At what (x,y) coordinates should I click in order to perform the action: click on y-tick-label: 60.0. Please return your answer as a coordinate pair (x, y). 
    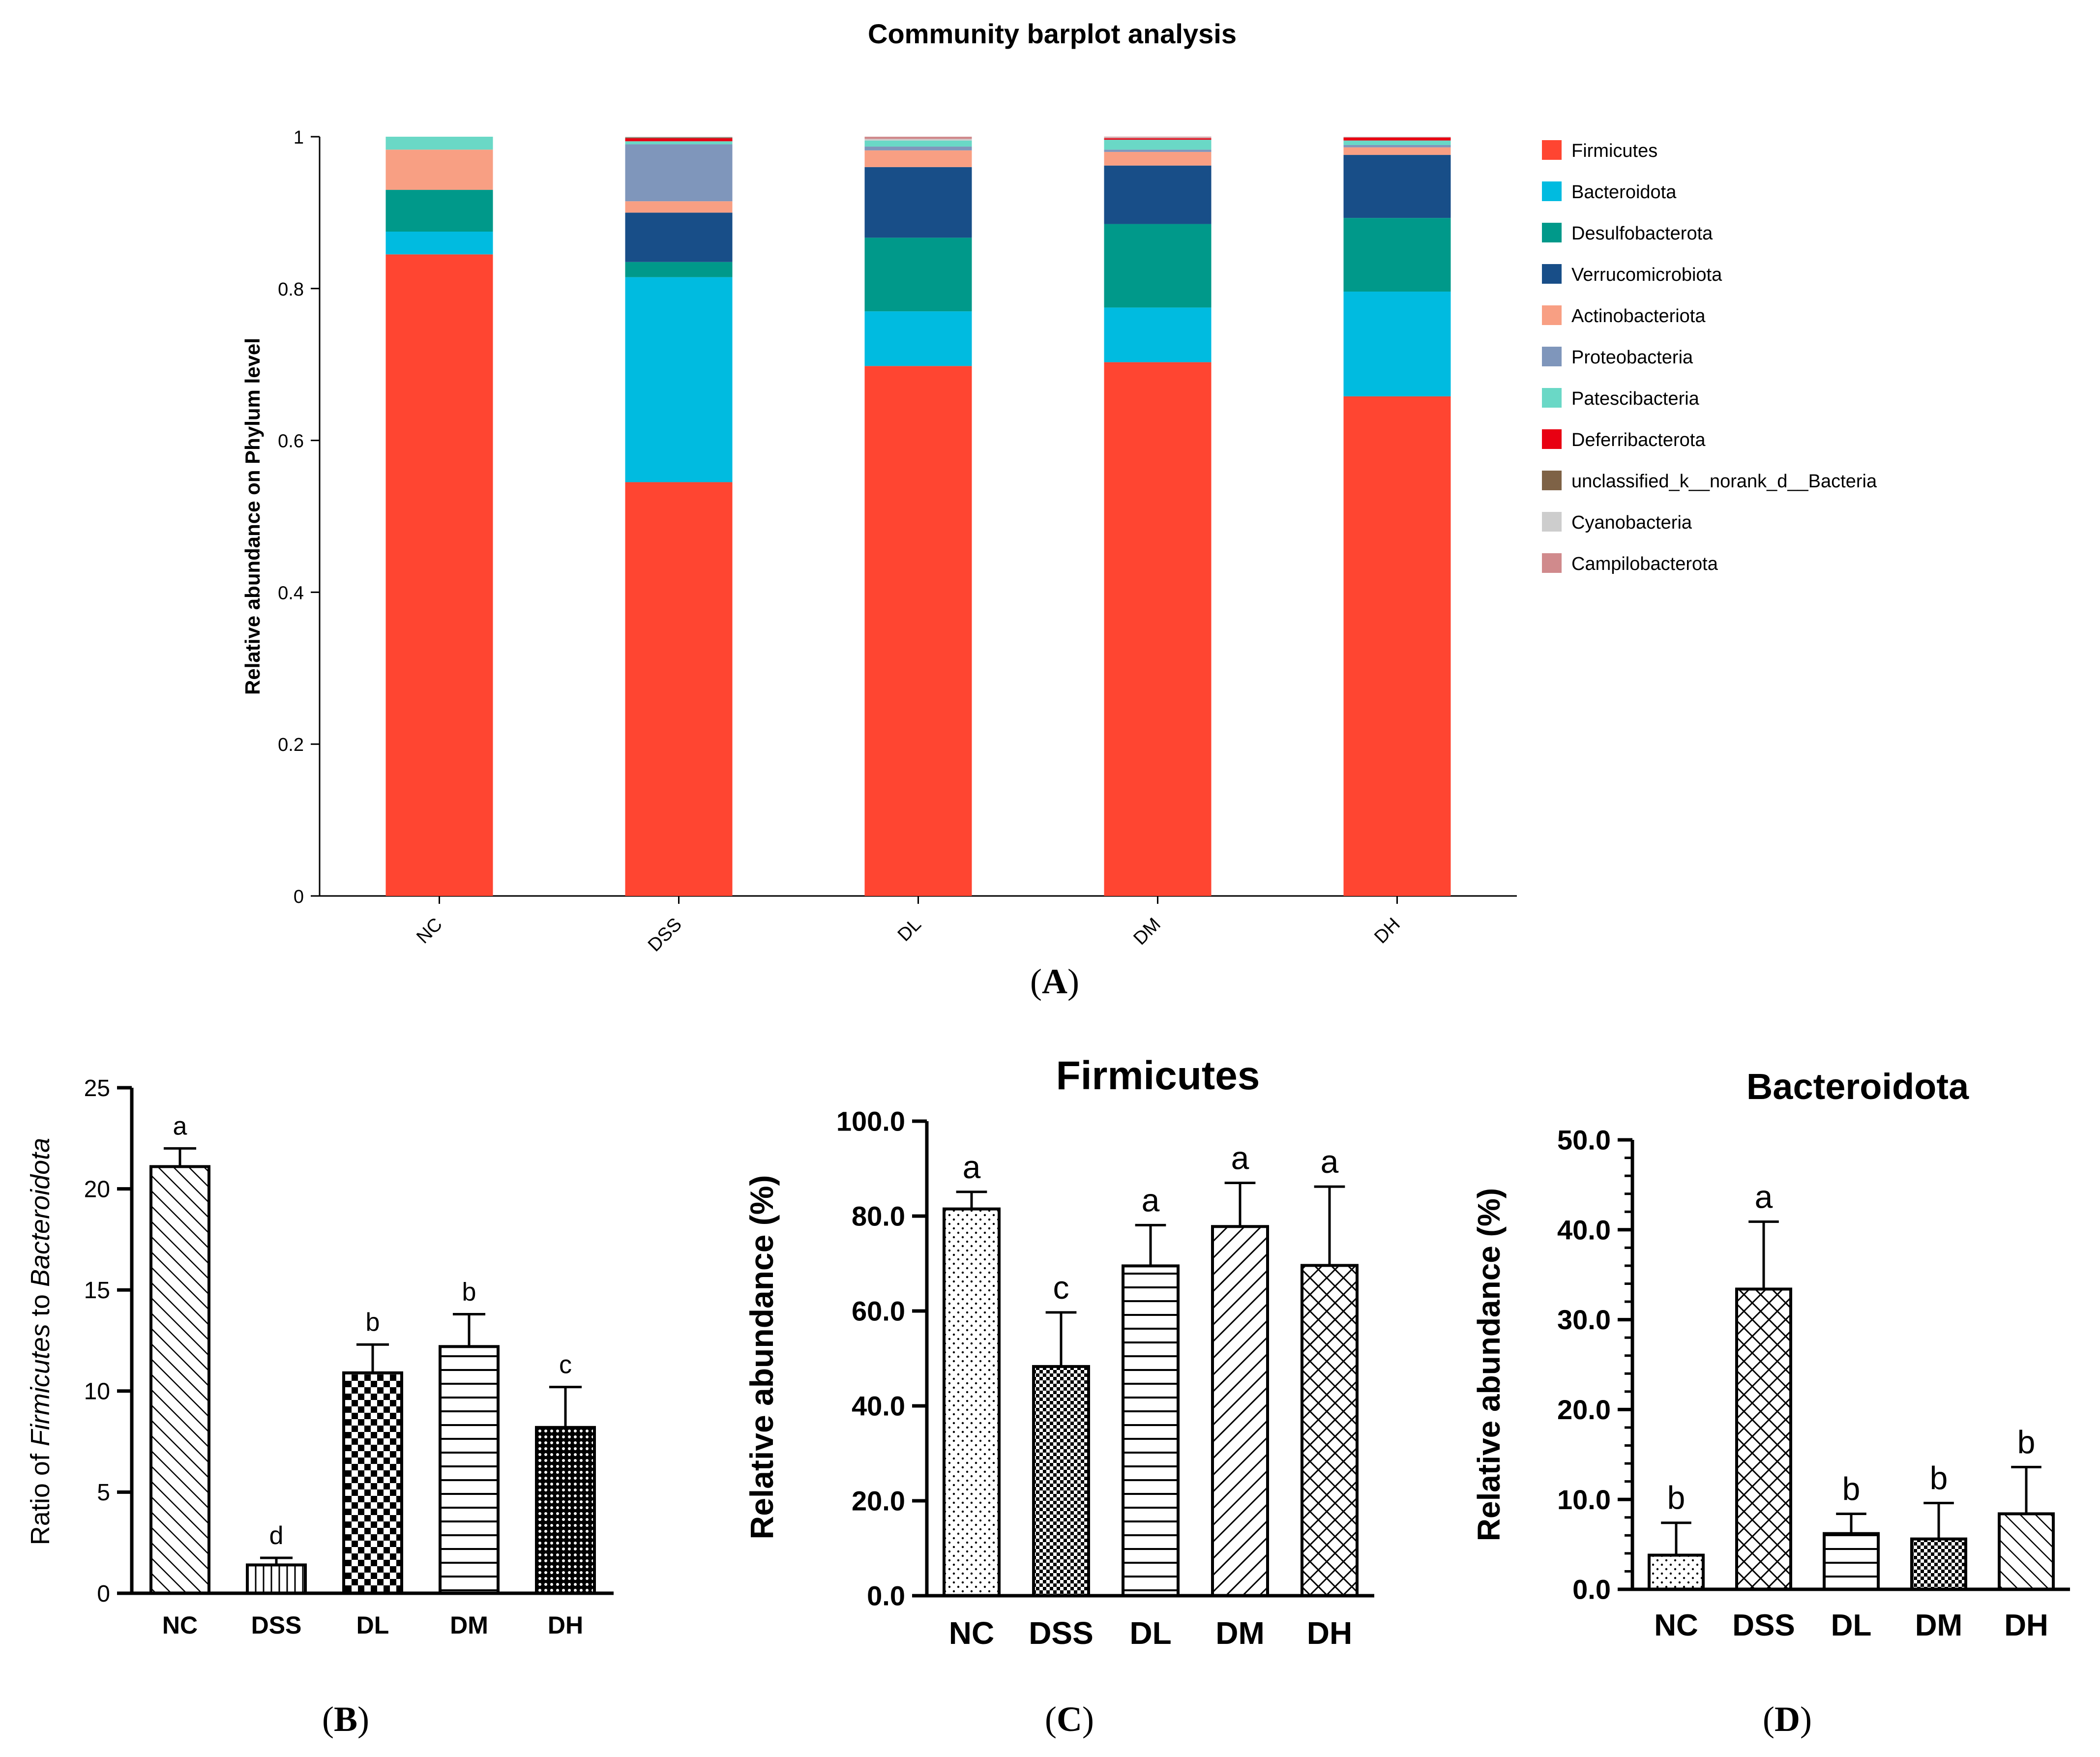
    Looking at the image, I should click on (879, 1311).